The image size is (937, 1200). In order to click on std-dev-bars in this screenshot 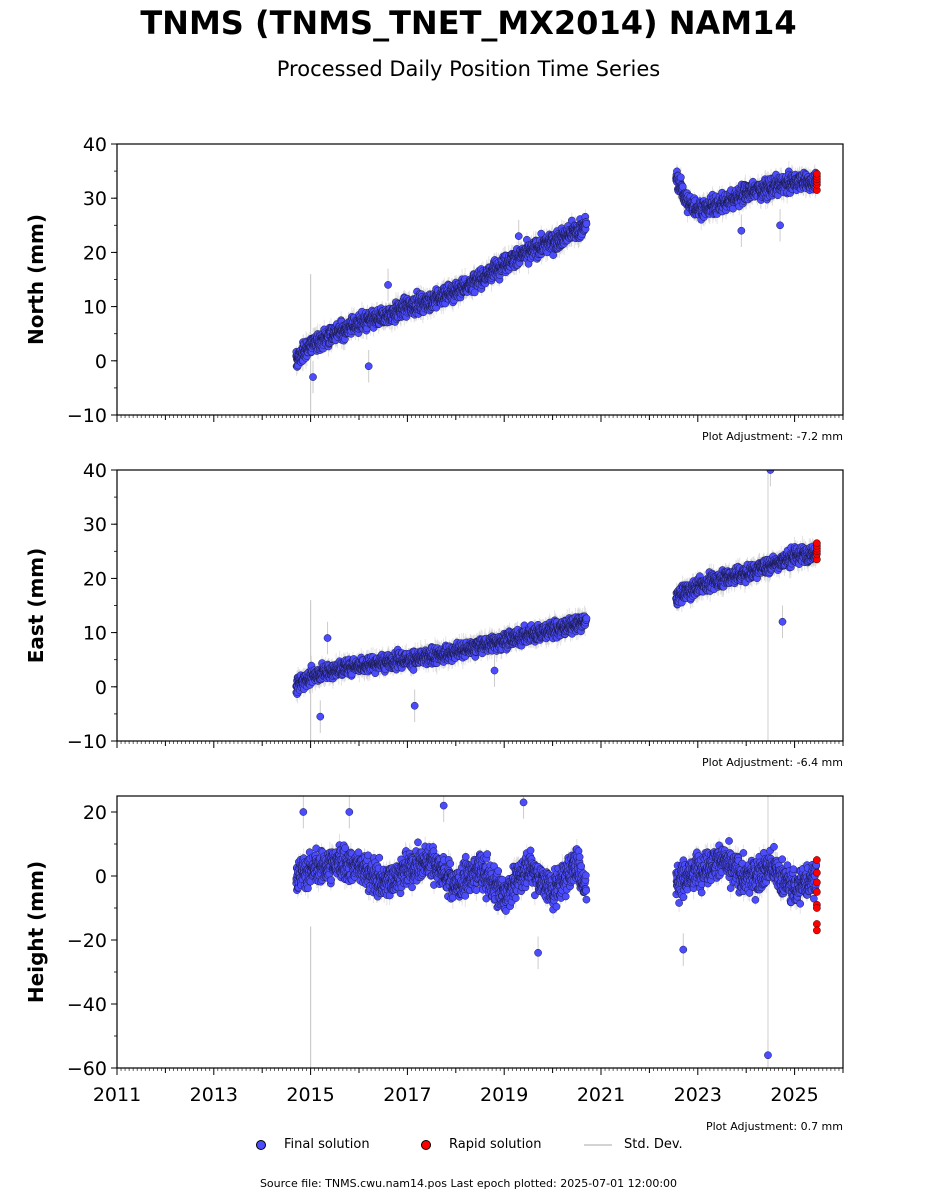, I will do `click(556, 605)`.